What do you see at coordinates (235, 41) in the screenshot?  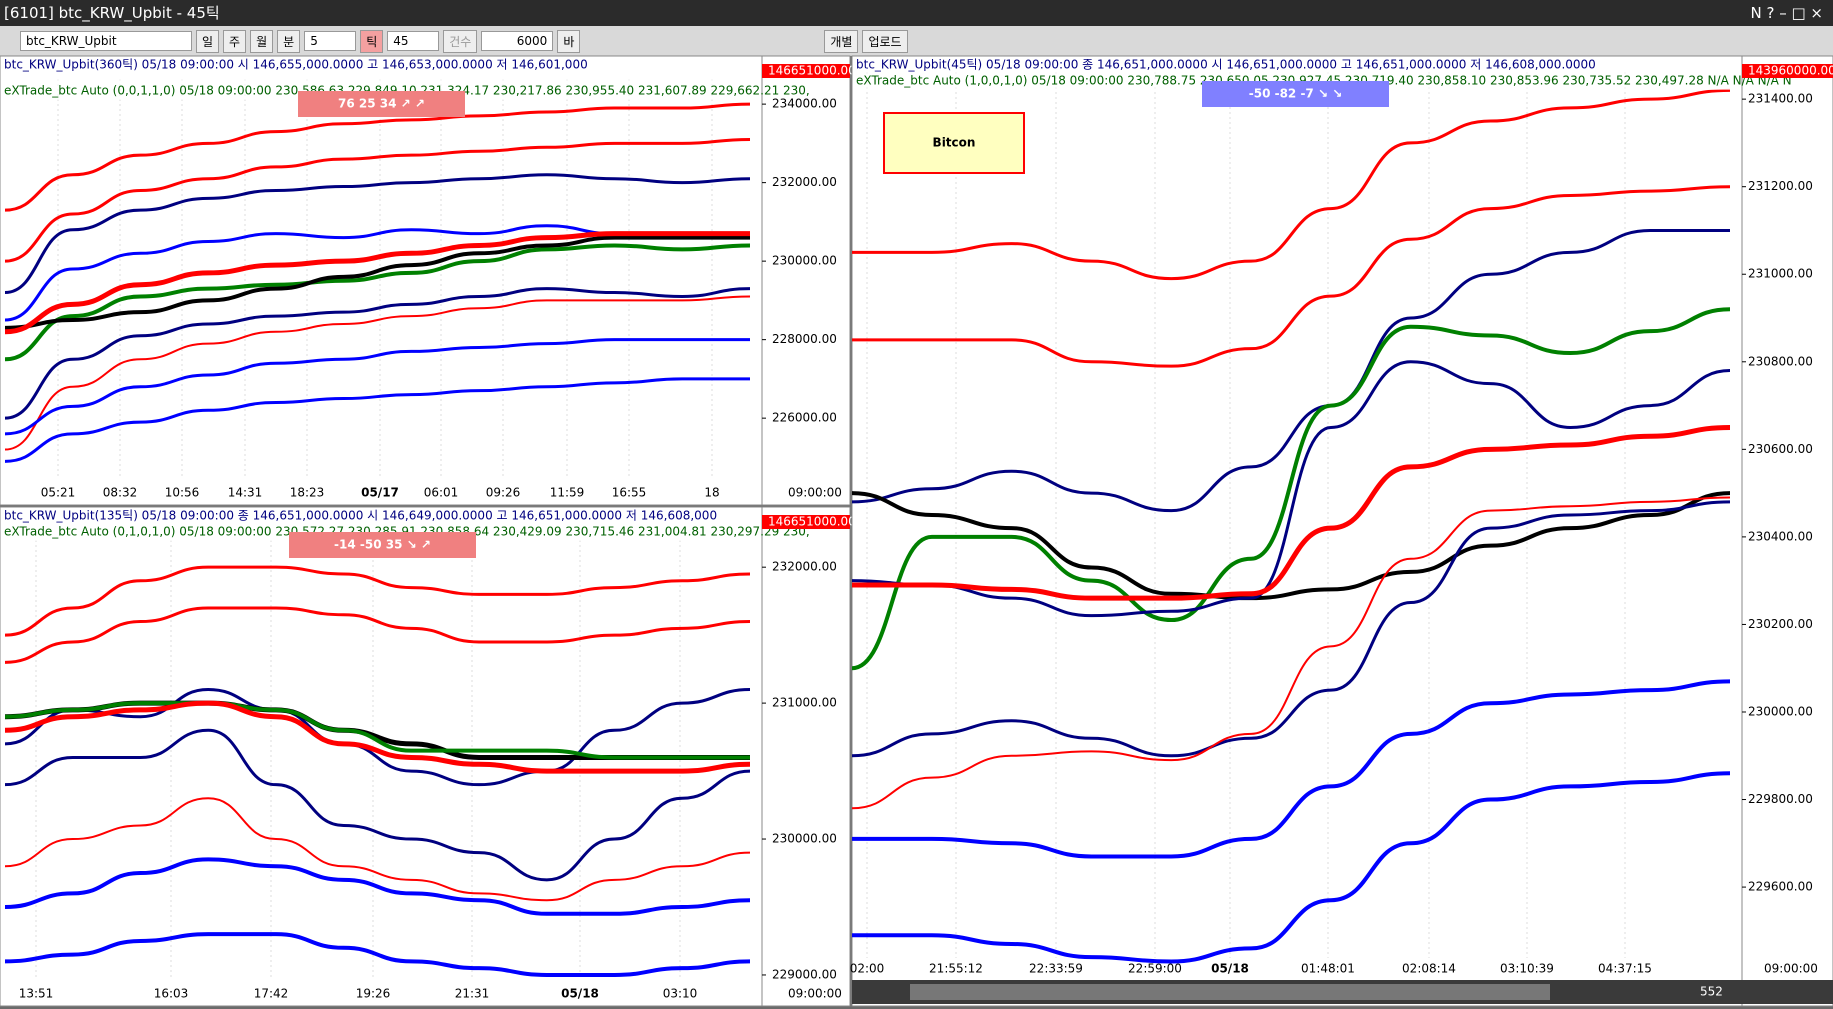 I see `week-button: 주` at bounding box center [235, 41].